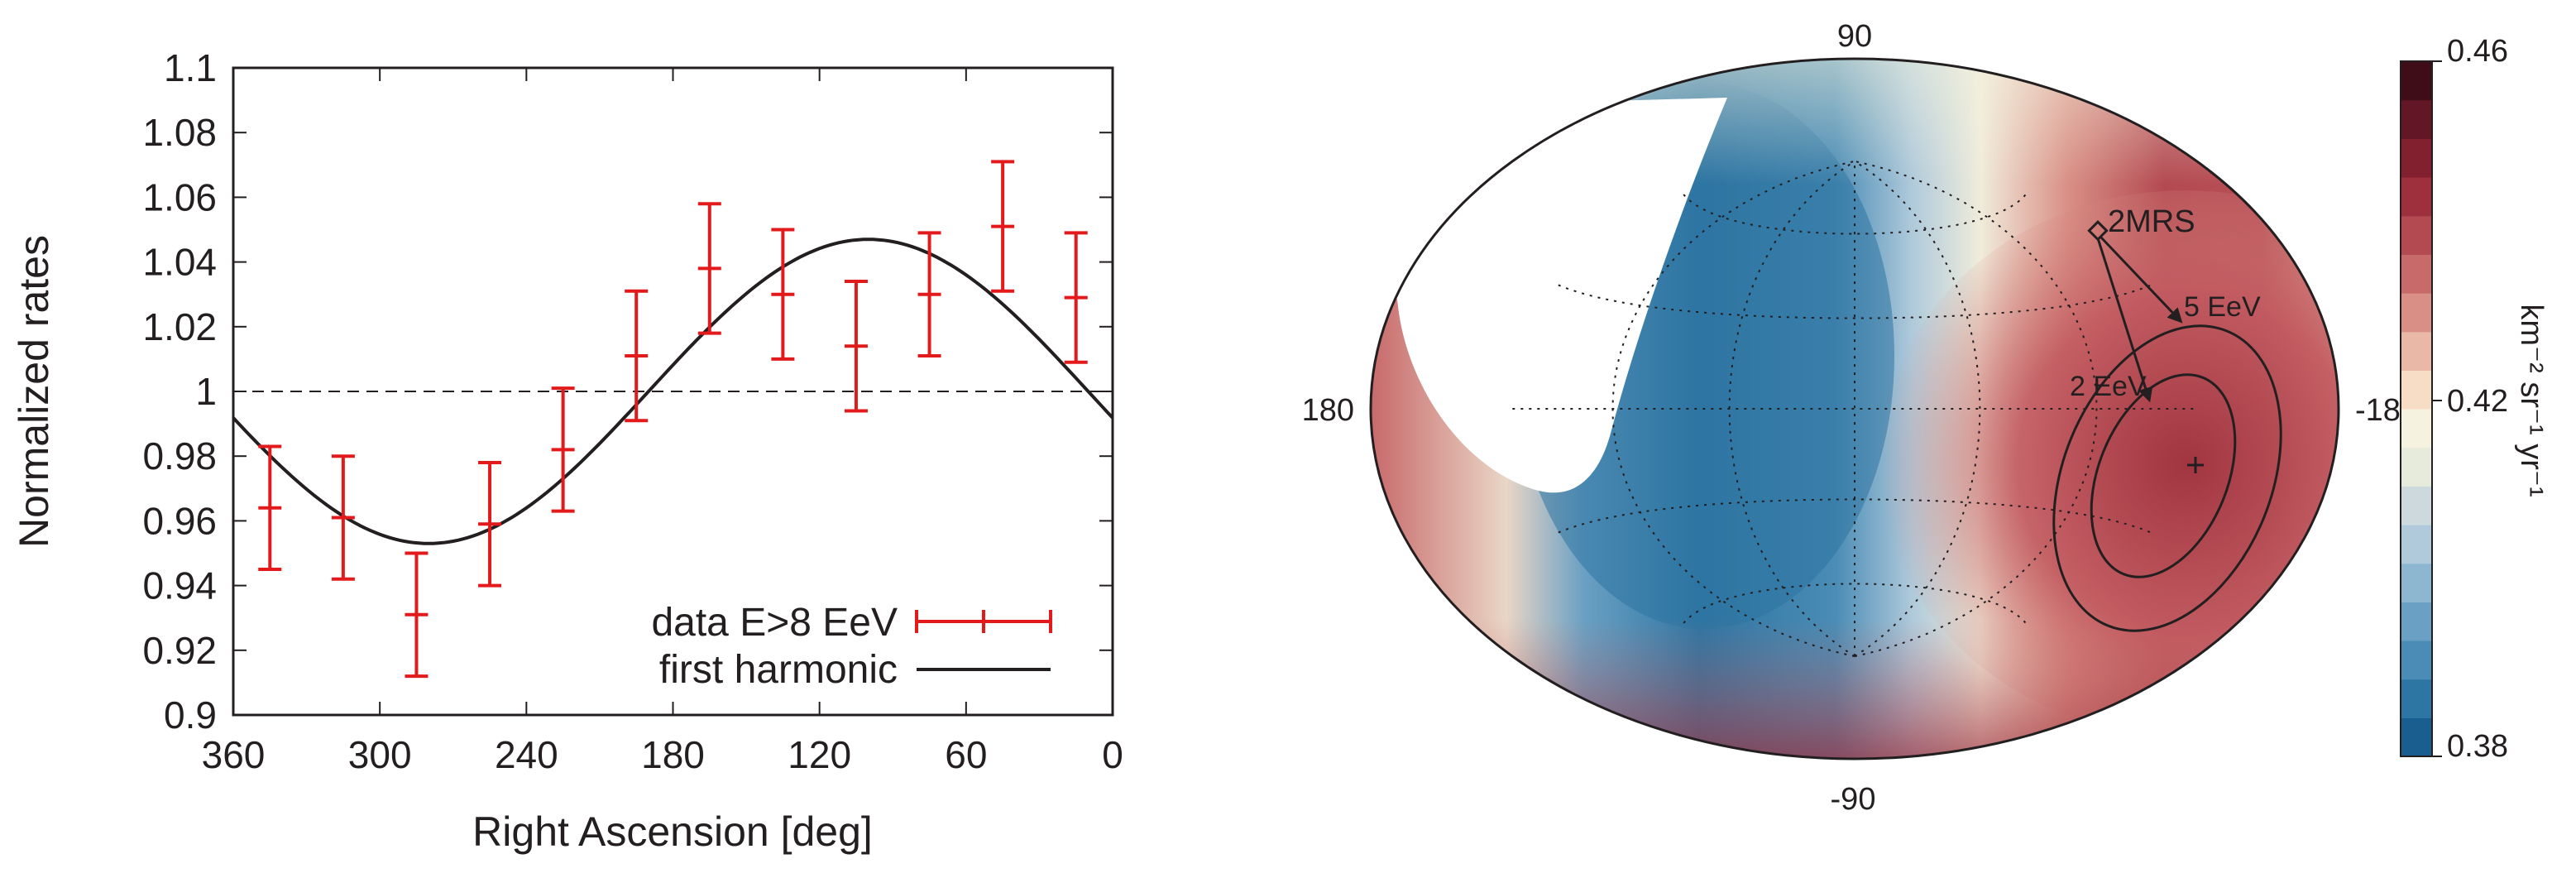  Describe the element at coordinates (2167, 478) in the screenshot. I see `dipole-contours` at that location.